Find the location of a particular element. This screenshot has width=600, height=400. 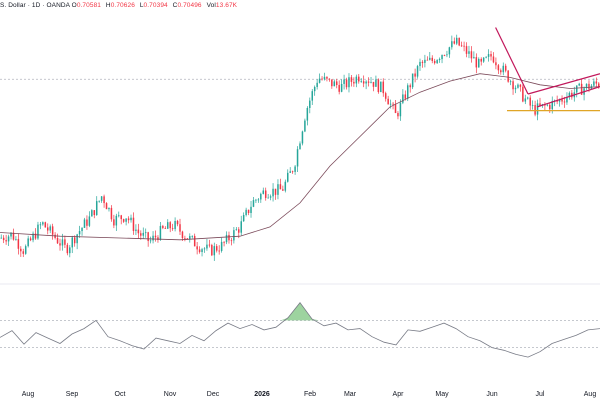

legend-high-label: H is located at coordinates (108, 5).